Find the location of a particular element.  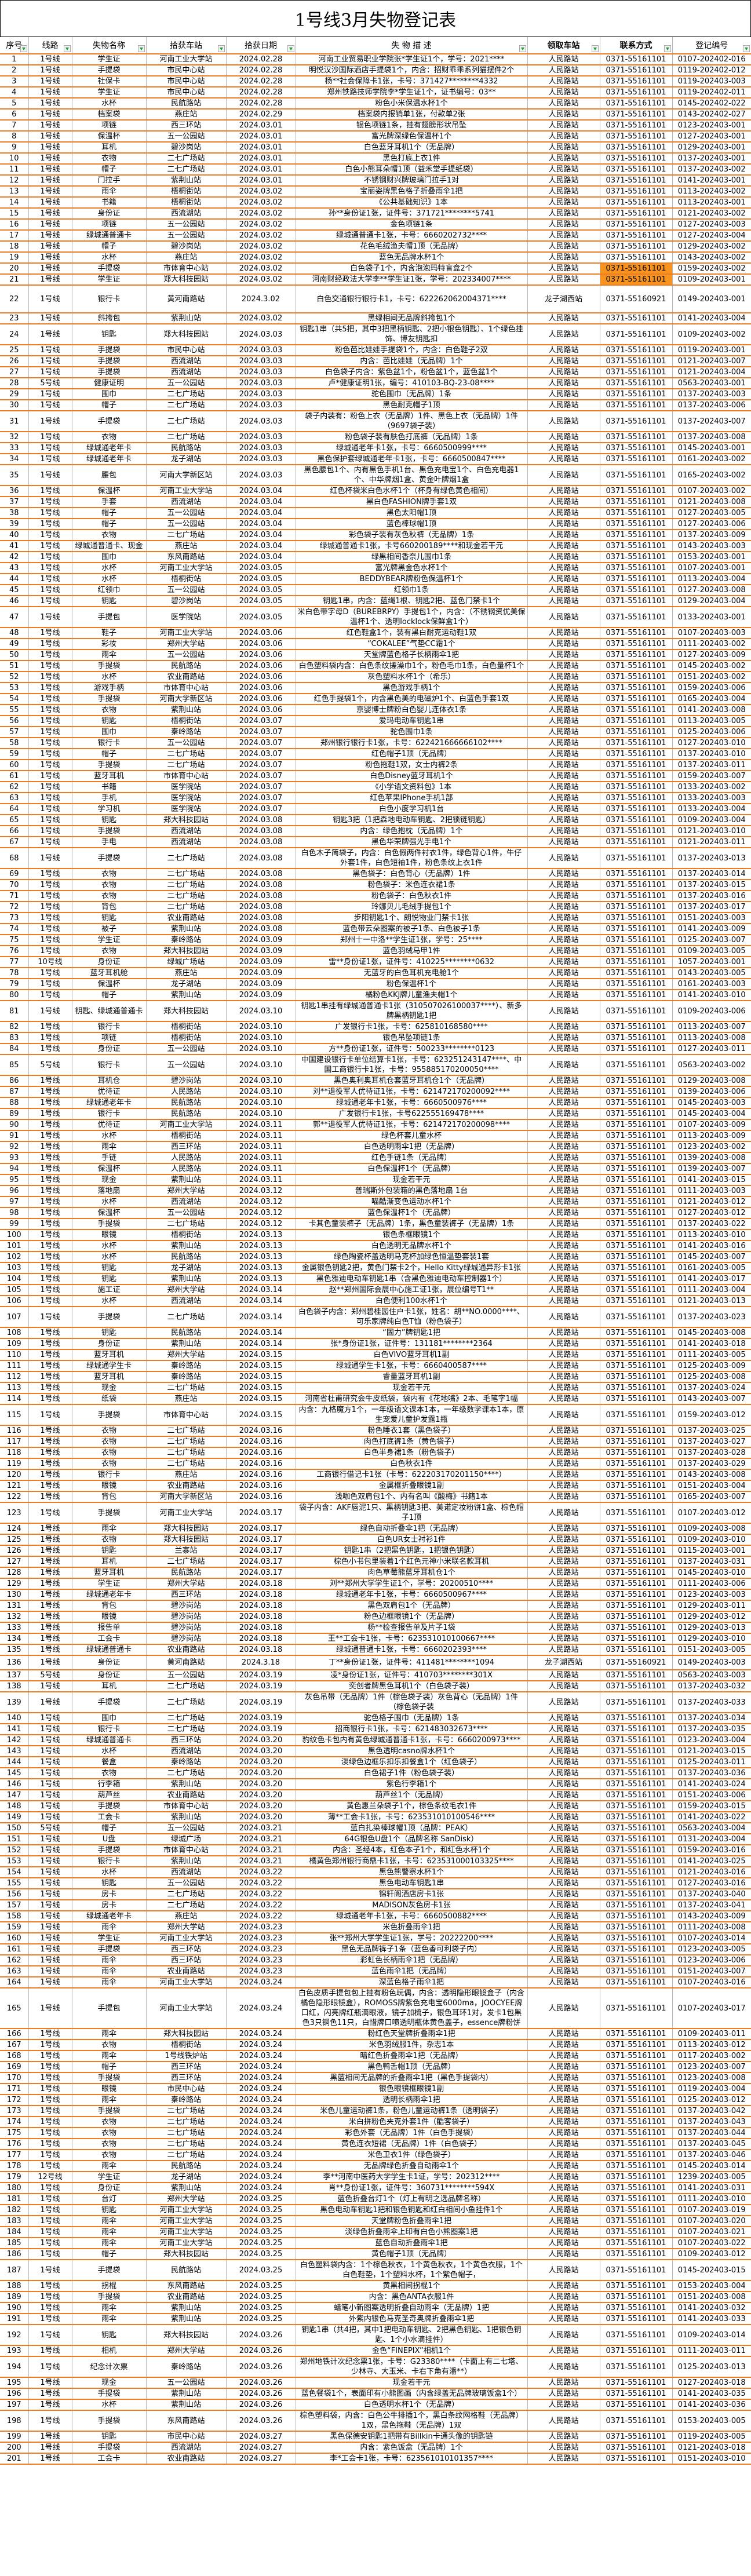

registration-no-cell: 0137-202403-007 is located at coordinates (711, 422).